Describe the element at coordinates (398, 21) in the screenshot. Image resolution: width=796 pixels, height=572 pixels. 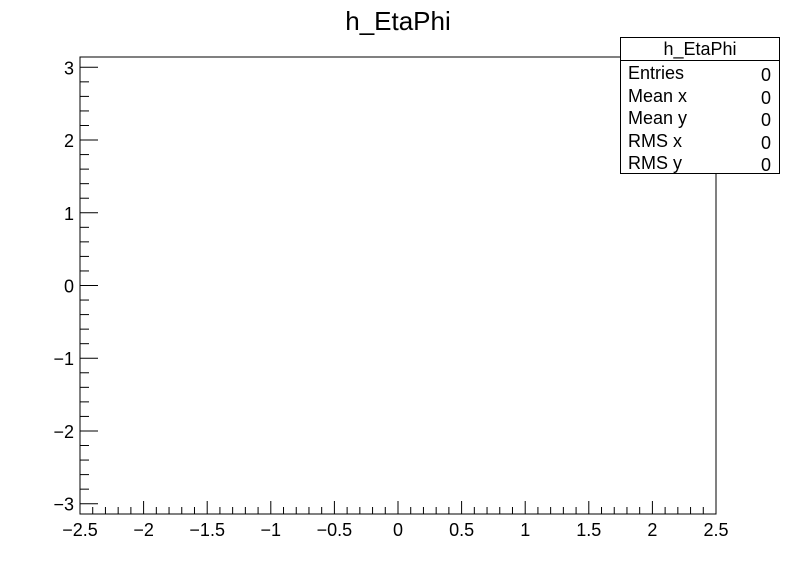
I see `chart-title: h_EtaPhi` at that location.